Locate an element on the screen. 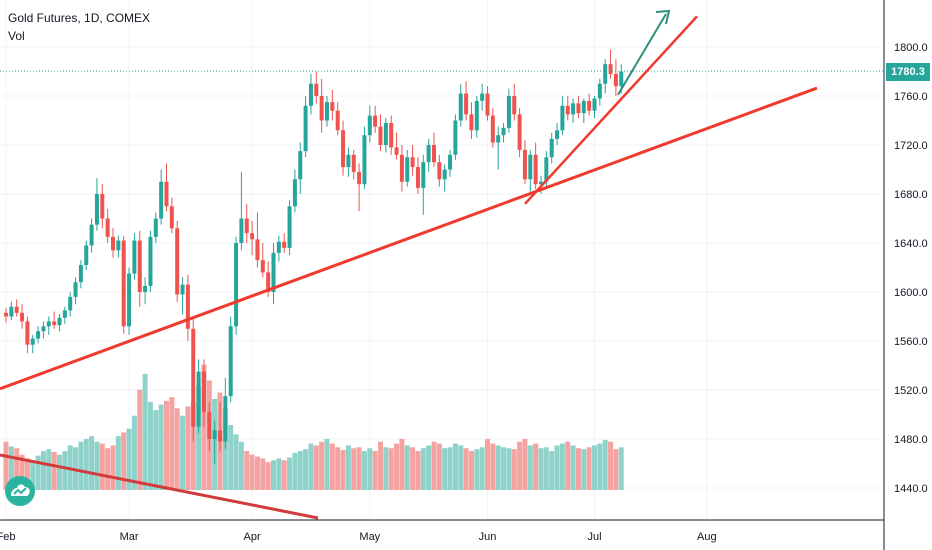  y-tick-label: 1520.0 is located at coordinates (911, 391).